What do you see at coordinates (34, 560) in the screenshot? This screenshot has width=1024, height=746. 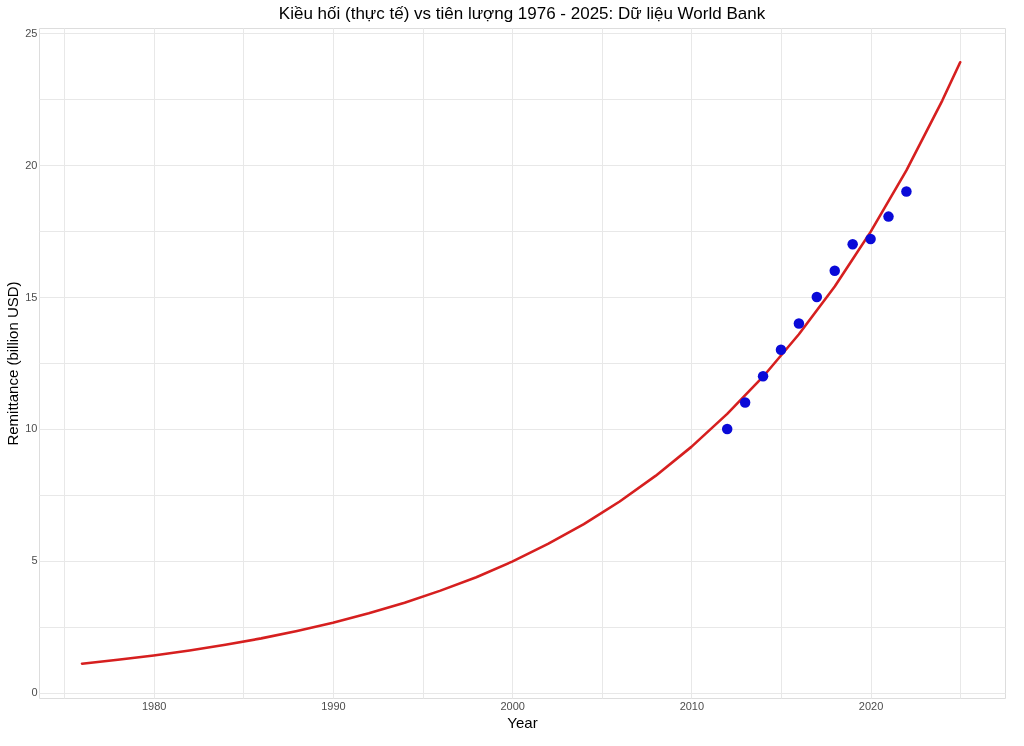 I see `y-tick-label: 5` at bounding box center [34, 560].